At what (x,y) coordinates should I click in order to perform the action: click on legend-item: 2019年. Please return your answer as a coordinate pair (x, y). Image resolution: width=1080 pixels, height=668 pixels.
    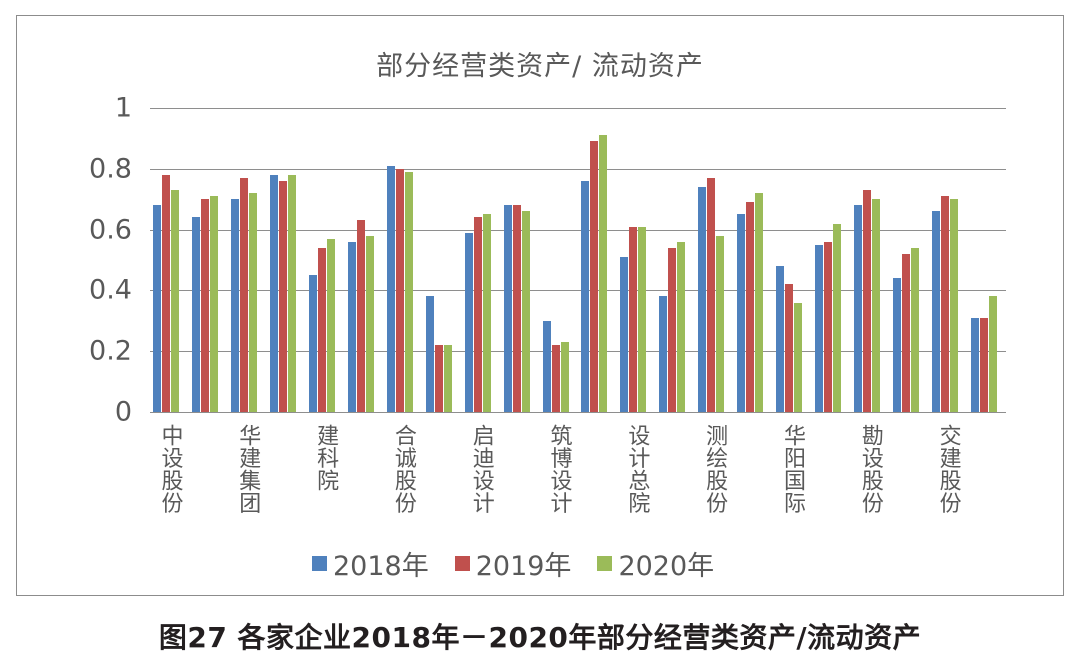
    Looking at the image, I should click on (513, 563).